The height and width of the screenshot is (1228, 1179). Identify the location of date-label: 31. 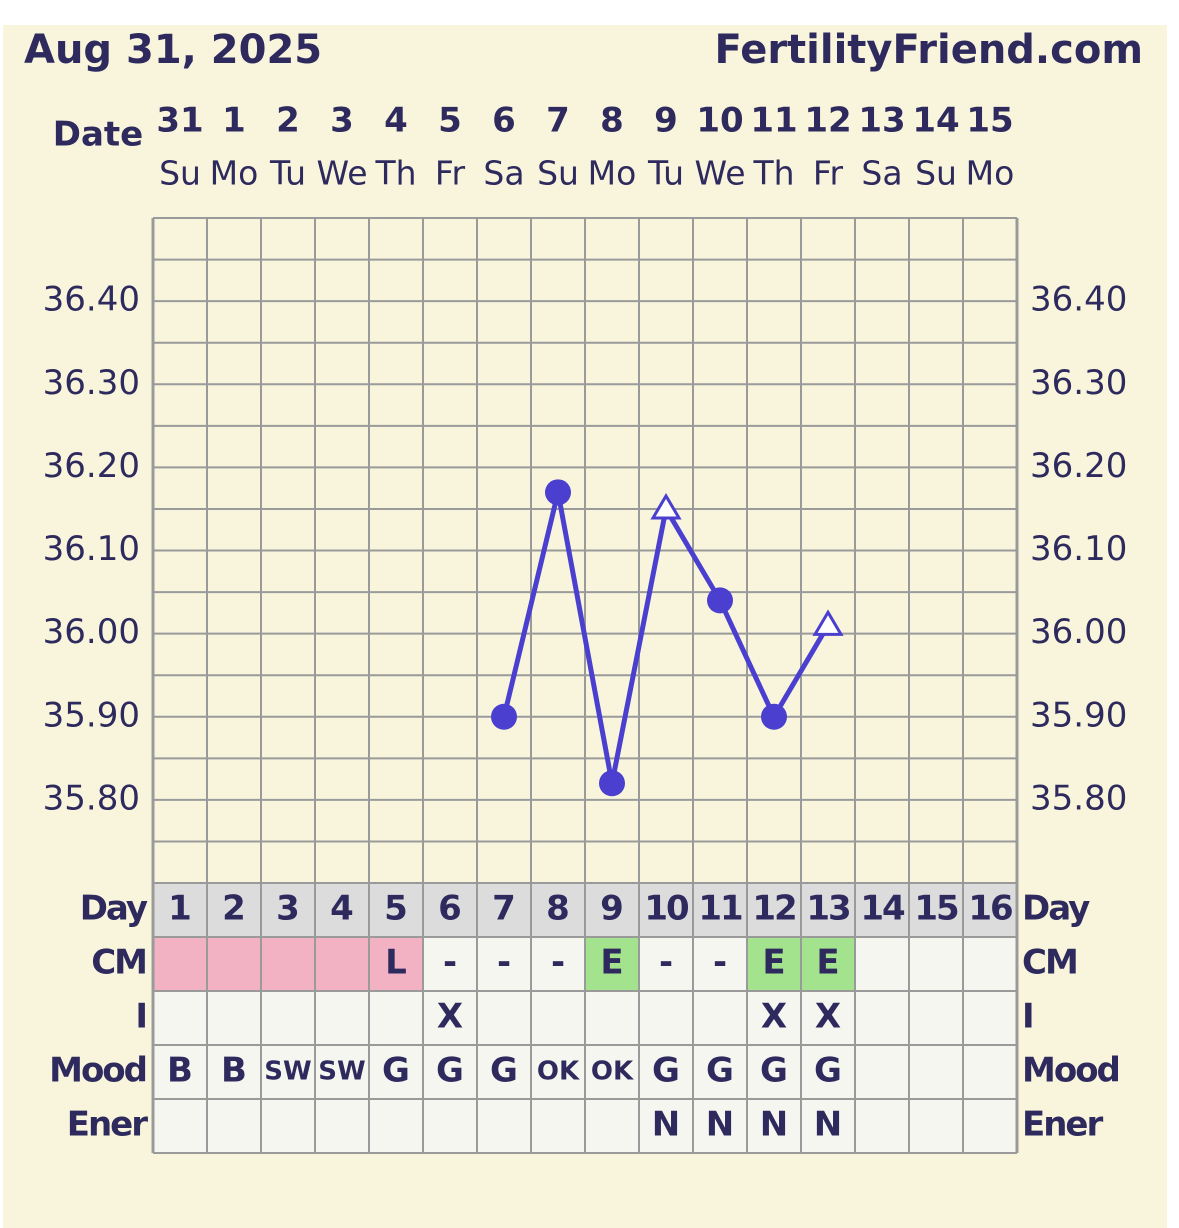
(179, 121).